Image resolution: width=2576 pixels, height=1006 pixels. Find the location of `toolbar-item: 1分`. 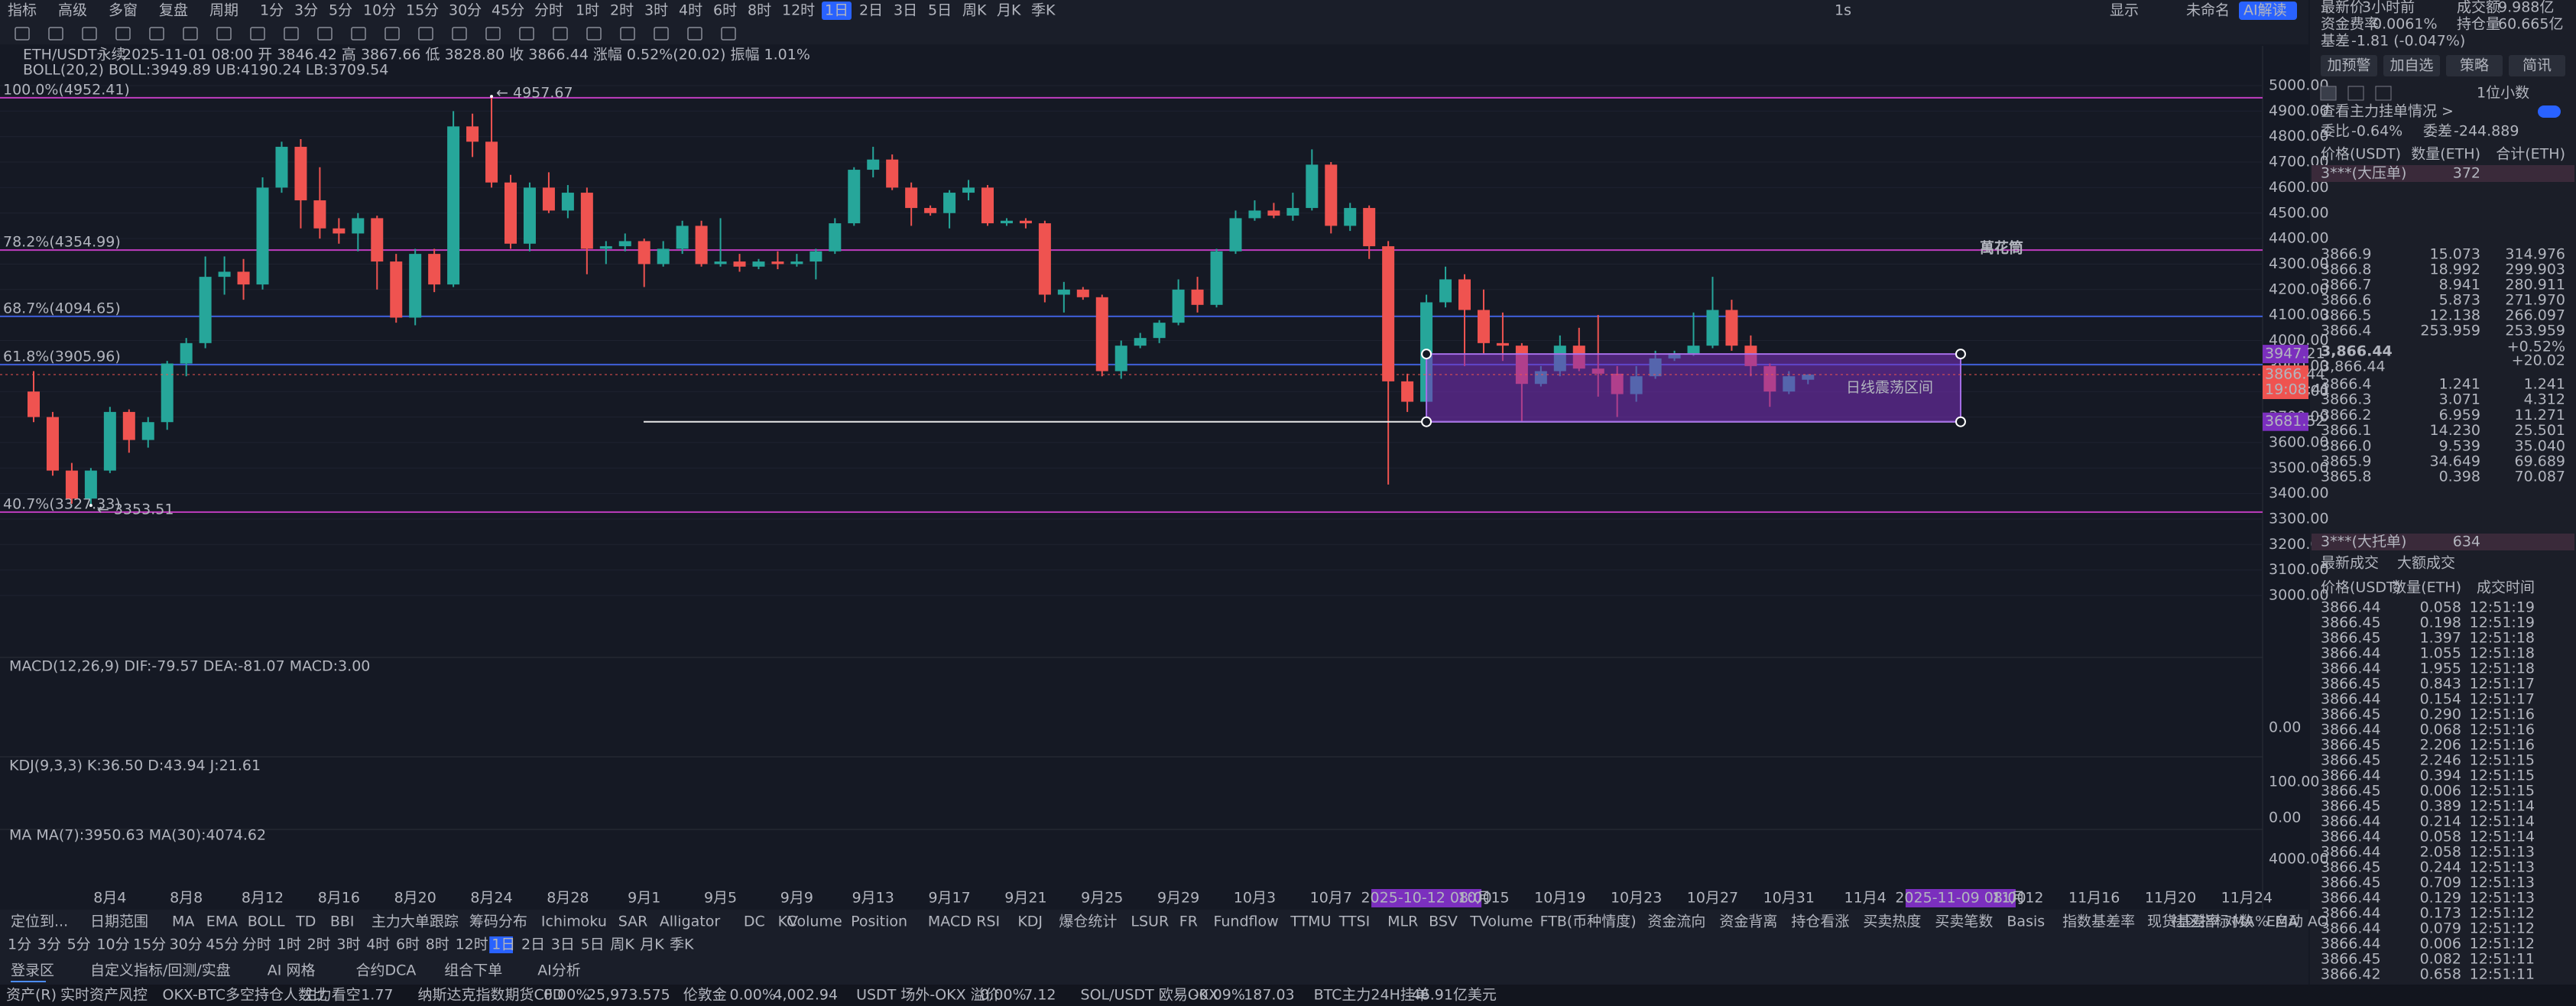

toolbar-item: 1分 is located at coordinates (272, 10).